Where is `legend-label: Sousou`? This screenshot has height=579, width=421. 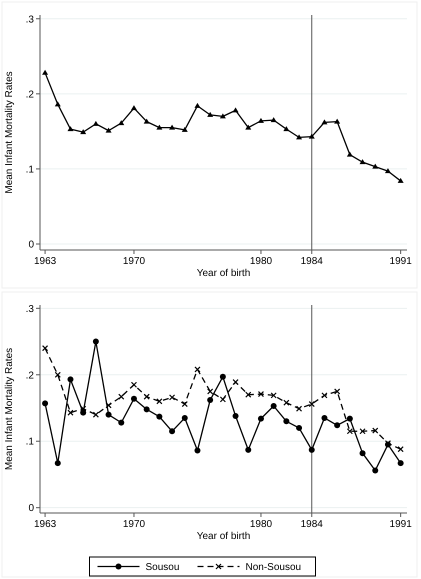 legend-label: Sousou is located at coordinates (163, 567).